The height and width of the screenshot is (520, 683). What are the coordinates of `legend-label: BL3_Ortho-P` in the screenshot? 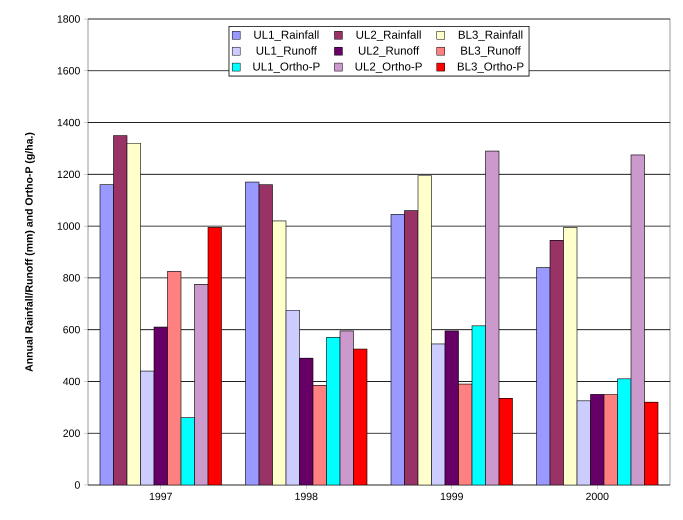 It's located at (491, 67).